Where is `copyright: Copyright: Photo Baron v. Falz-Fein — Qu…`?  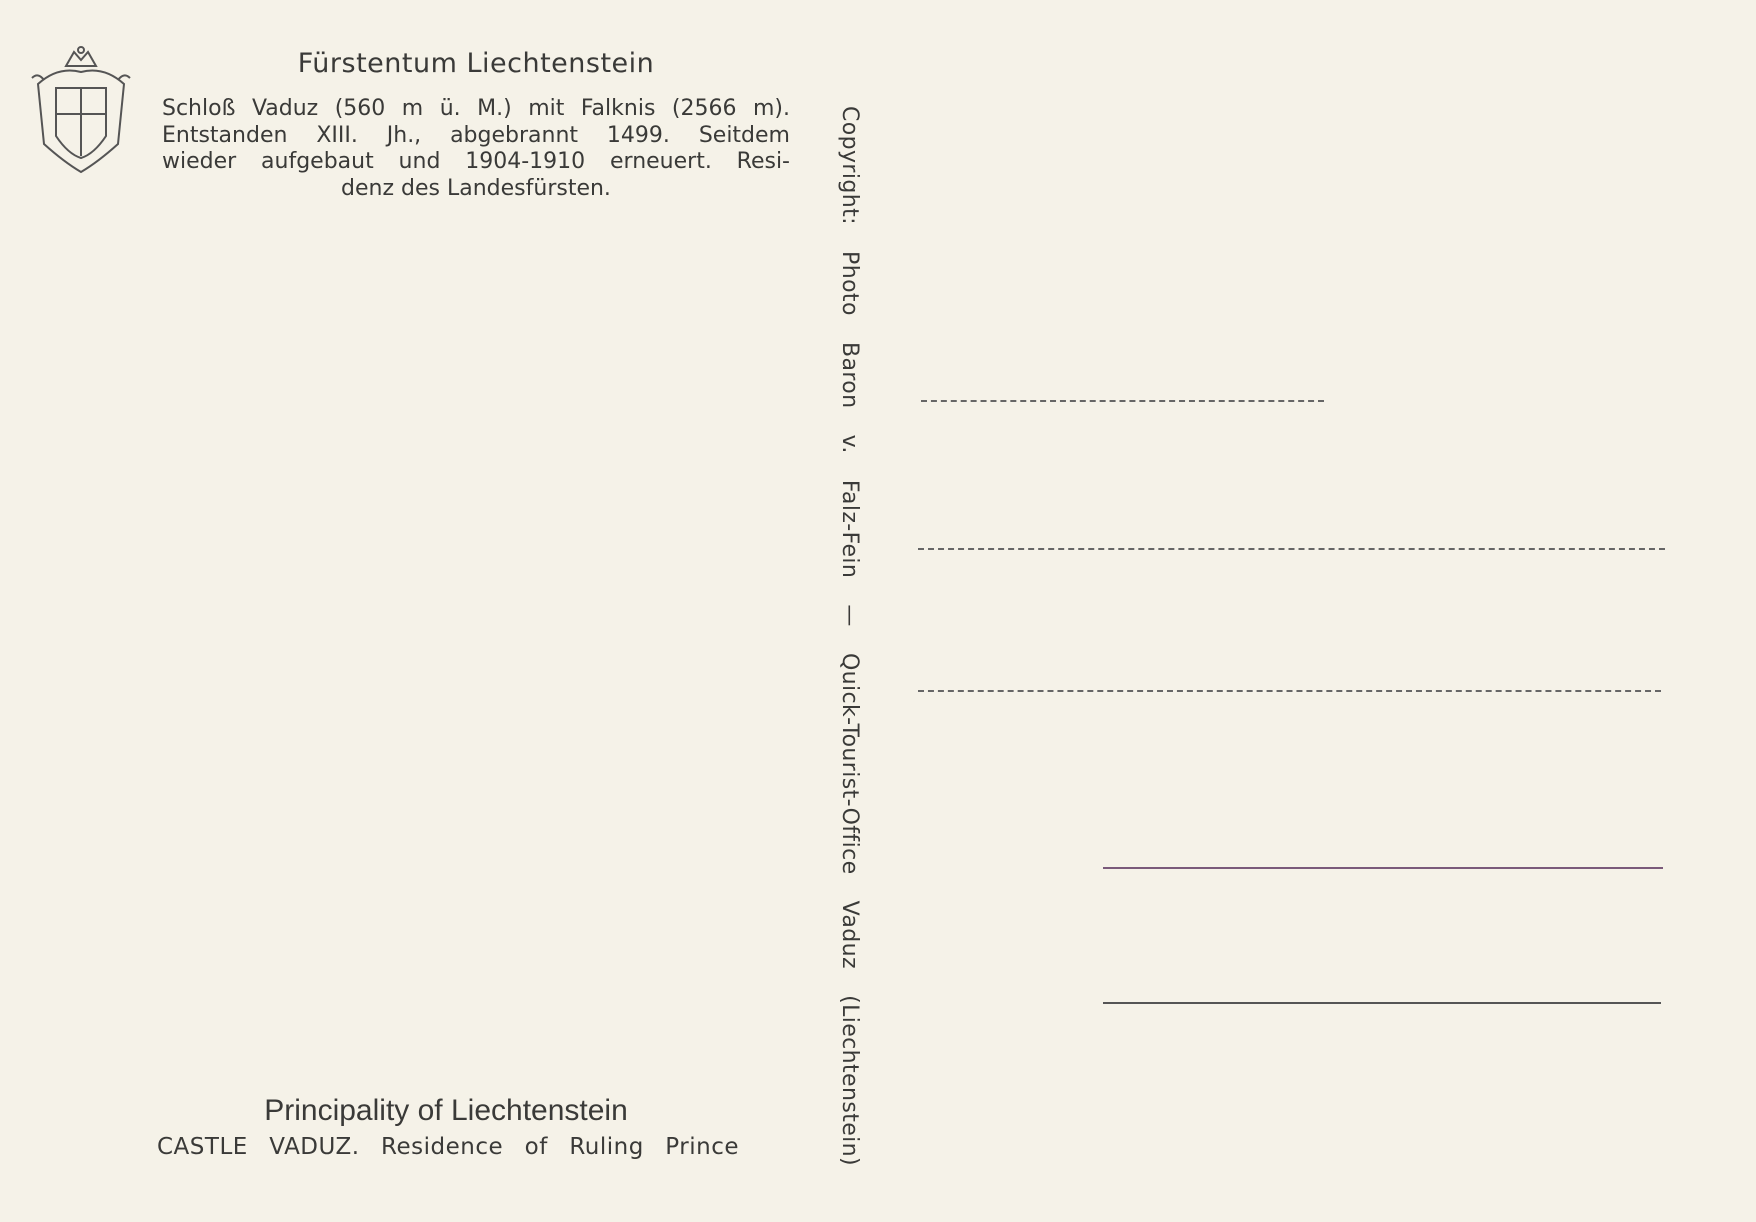
copyright: Copyright: Photo Baron v. Falz-Fein — Qu… is located at coordinates (849, 636).